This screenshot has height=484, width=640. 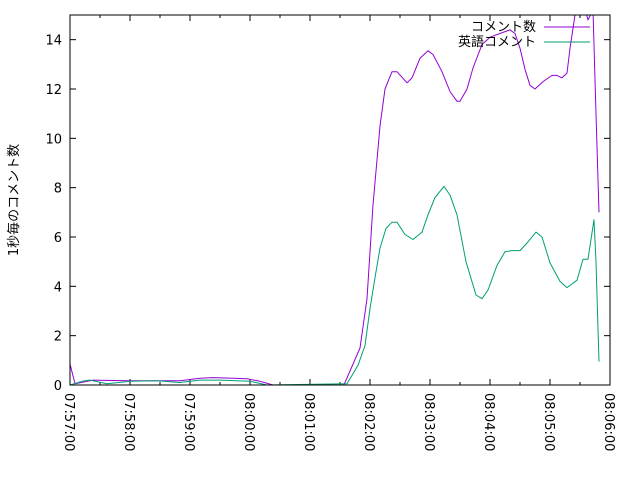 What do you see at coordinates (308, 422) in the screenshot?
I see `x-tick-label: 08:01:00` at bounding box center [308, 422].